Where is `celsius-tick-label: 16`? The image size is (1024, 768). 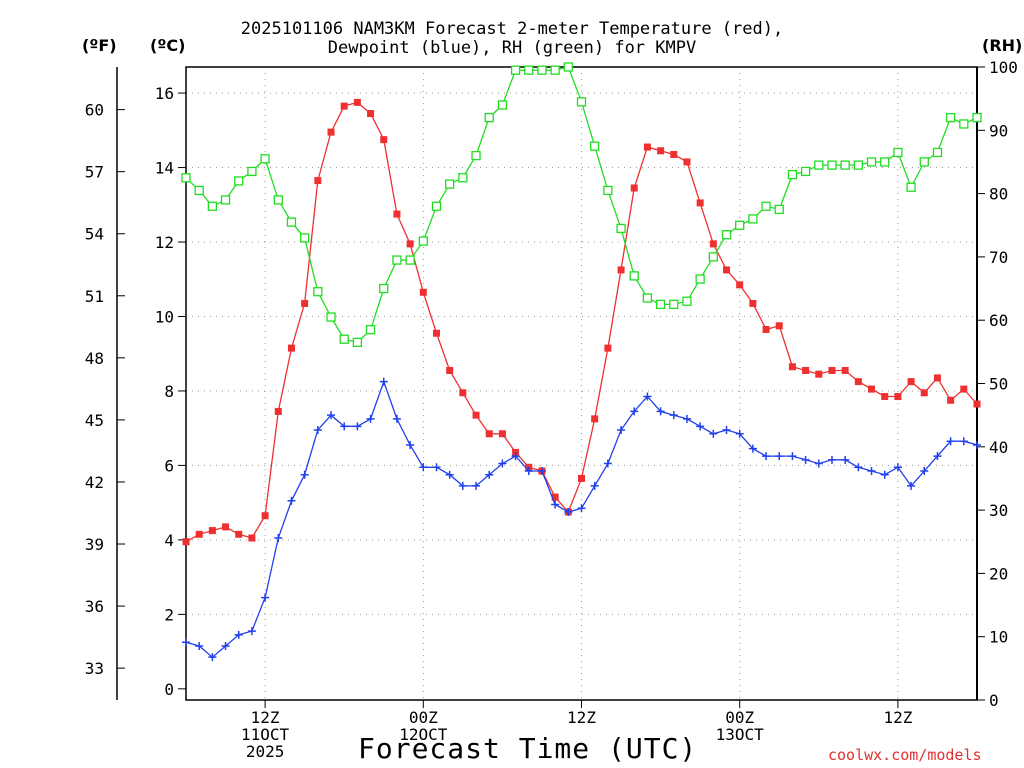 celsius-tick-label: 16 is located at coordinates (164, 93).